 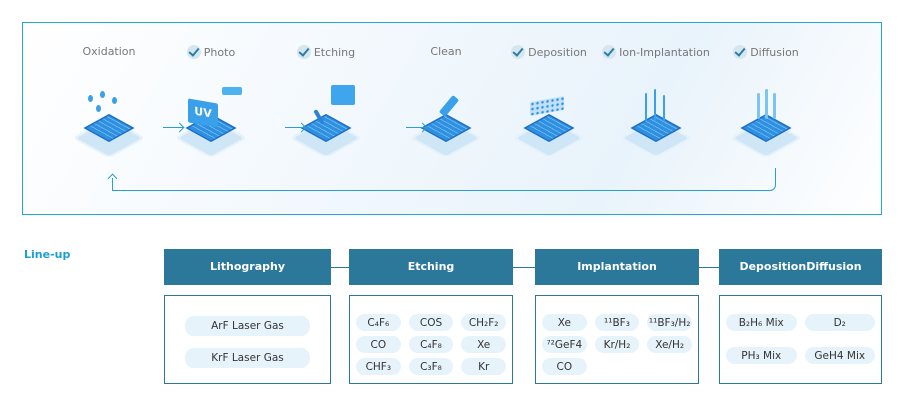 I want to click on uv-label: UV, so click(x=203, y=113).